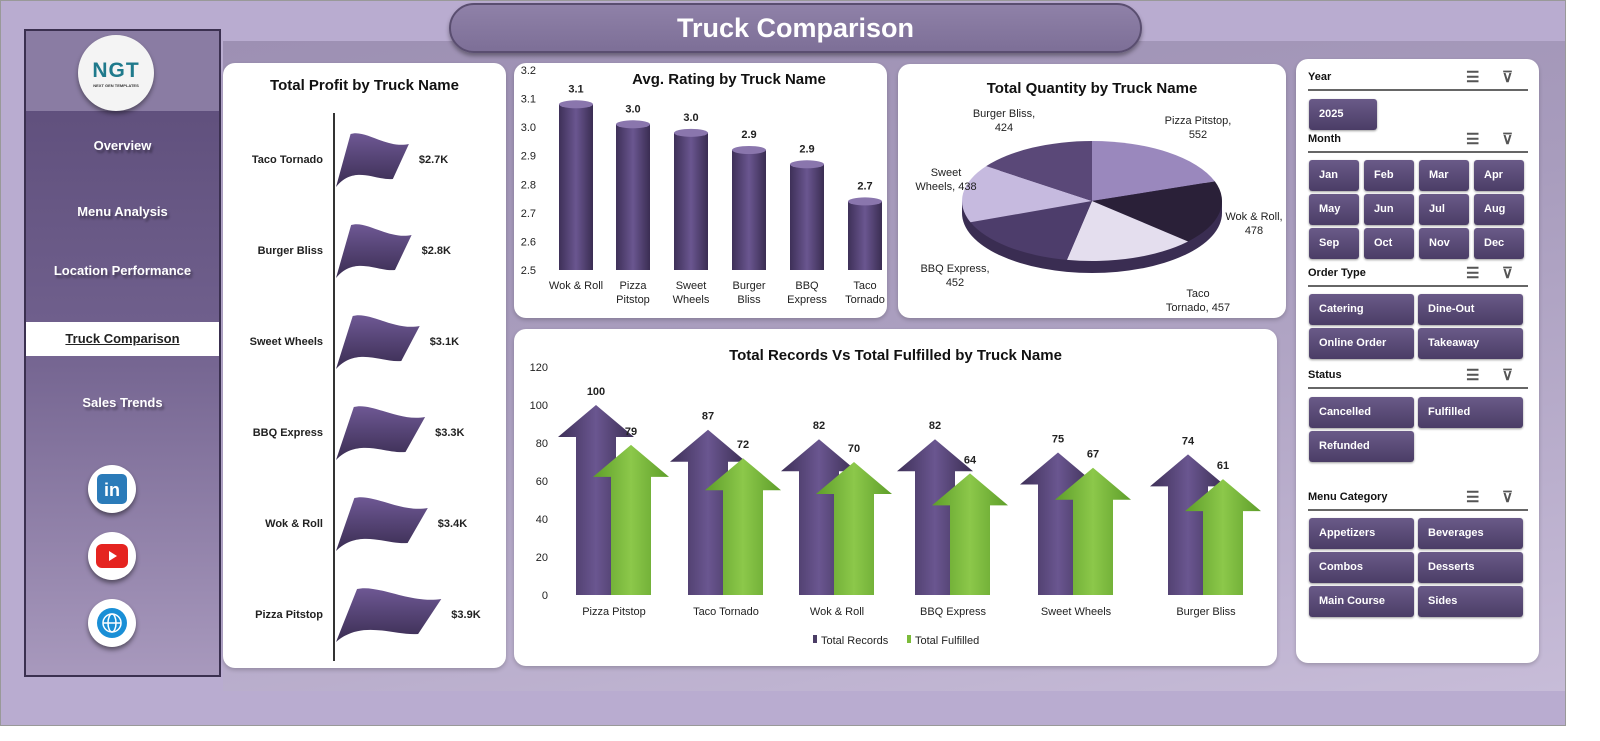 The width and height of the screenshot is (1600, 741). Describe the element at coordinates (122, 339) in the screenshot. I see `nav-truck-comparison: Truck Comparison` at that location.